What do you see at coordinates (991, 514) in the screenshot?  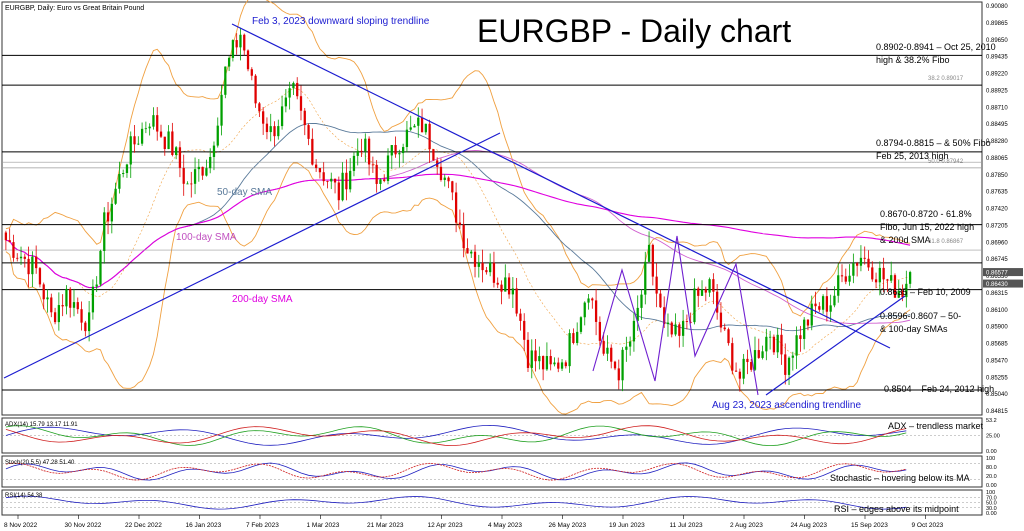 I see `rsi-tick: 0.00` at bounding box center [991, 514].